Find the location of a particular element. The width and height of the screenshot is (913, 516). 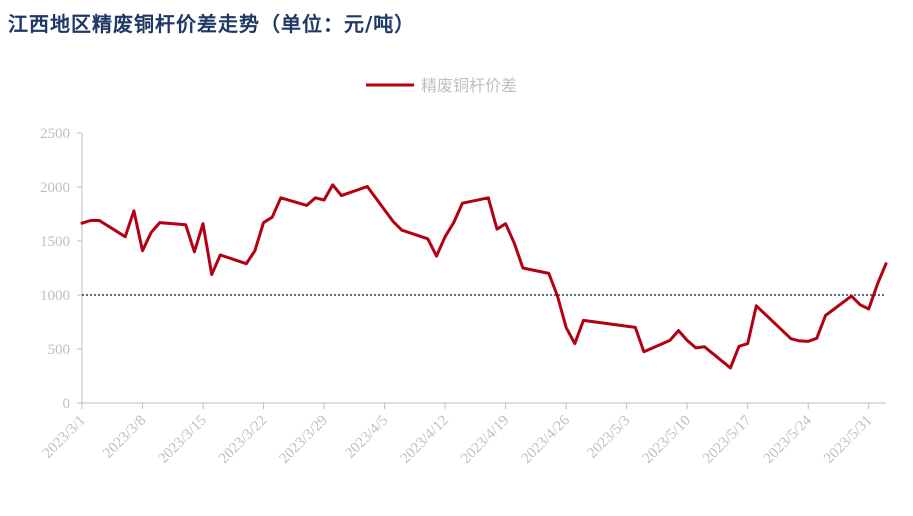

x-tick-label: 2023/4/26 is located at coordinates (546, 439).